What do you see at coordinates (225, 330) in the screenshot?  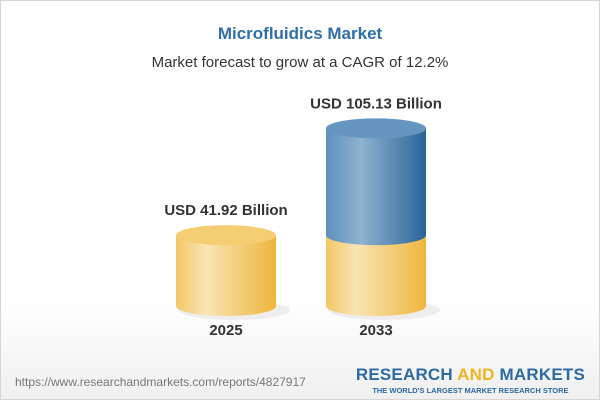 I see `category-label-2025: 2025` at bounding box center [225, 330].